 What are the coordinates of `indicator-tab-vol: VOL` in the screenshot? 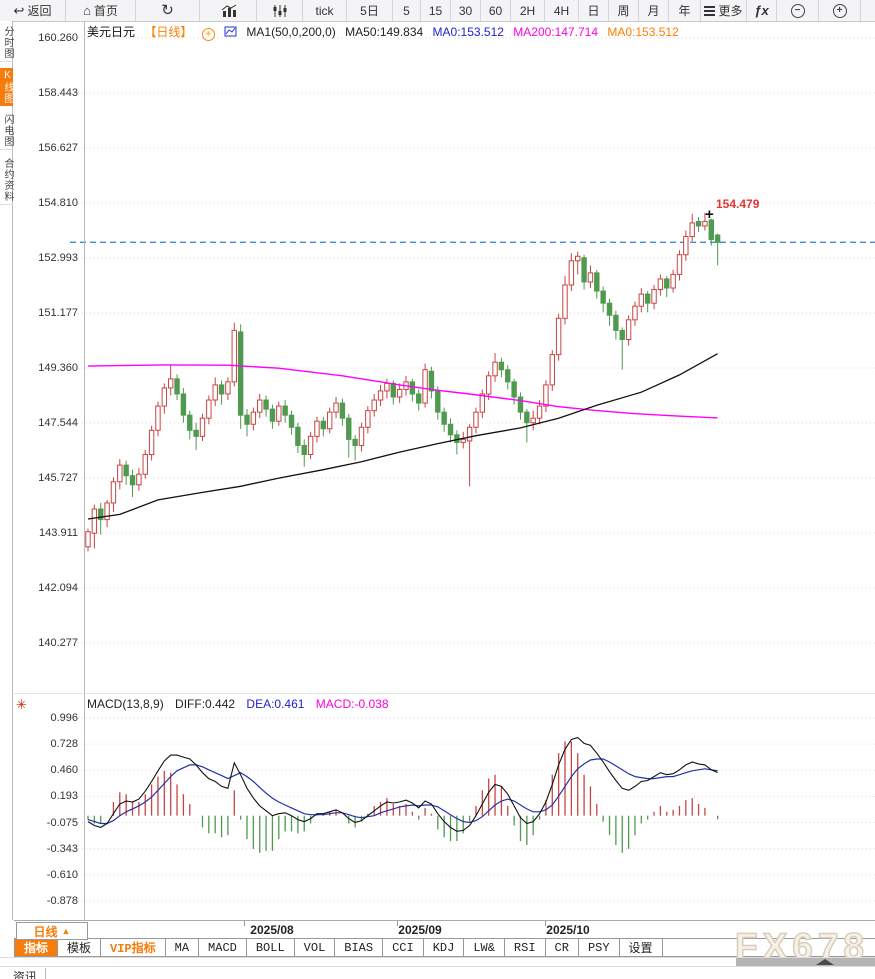 It's located at (315, 947).